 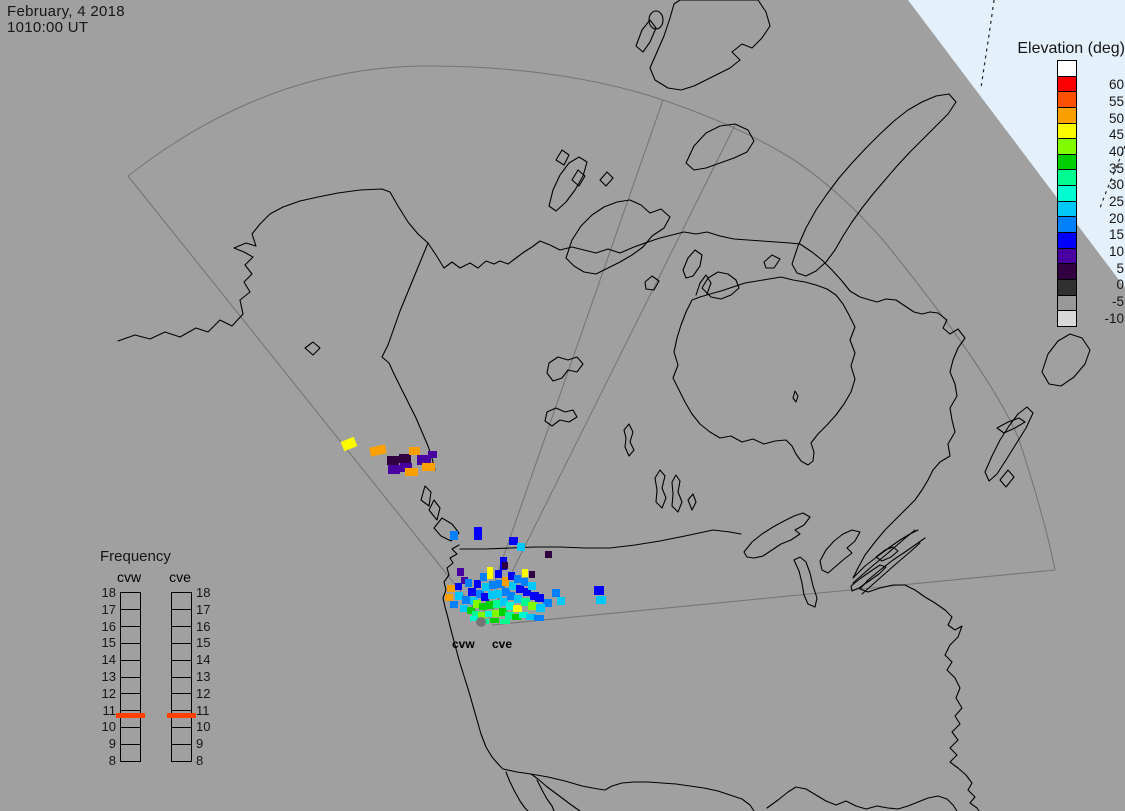 What do you see at coordinates (1116, 218) in the screenshot?
I see `elevation-tick-label: 20` at bounding box center [1116, 218].